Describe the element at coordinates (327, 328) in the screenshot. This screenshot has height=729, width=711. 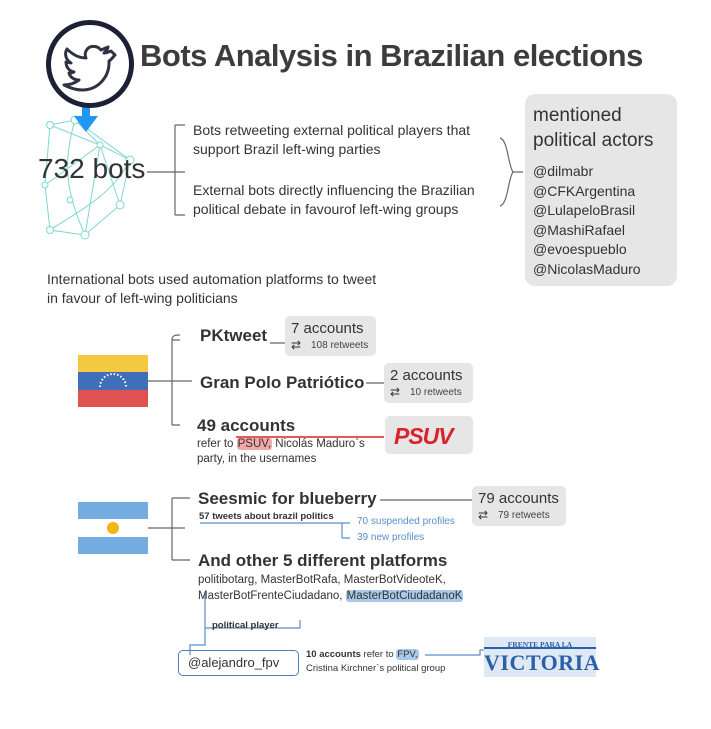
I see `pktweet-accounts: 7 accounts` at that location.